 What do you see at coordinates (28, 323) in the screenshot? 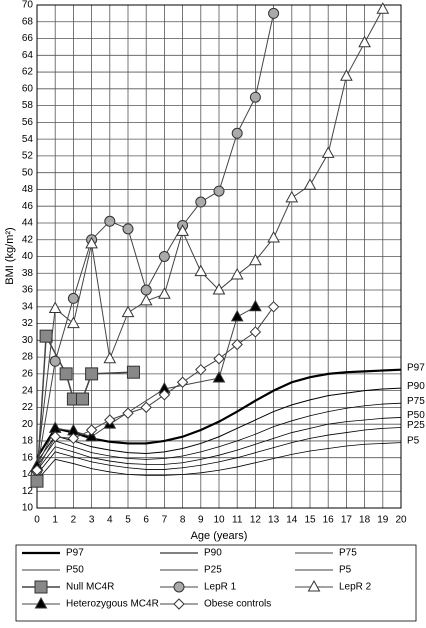
I see `y-tick-label: 32` at bounding box center [28, 323].